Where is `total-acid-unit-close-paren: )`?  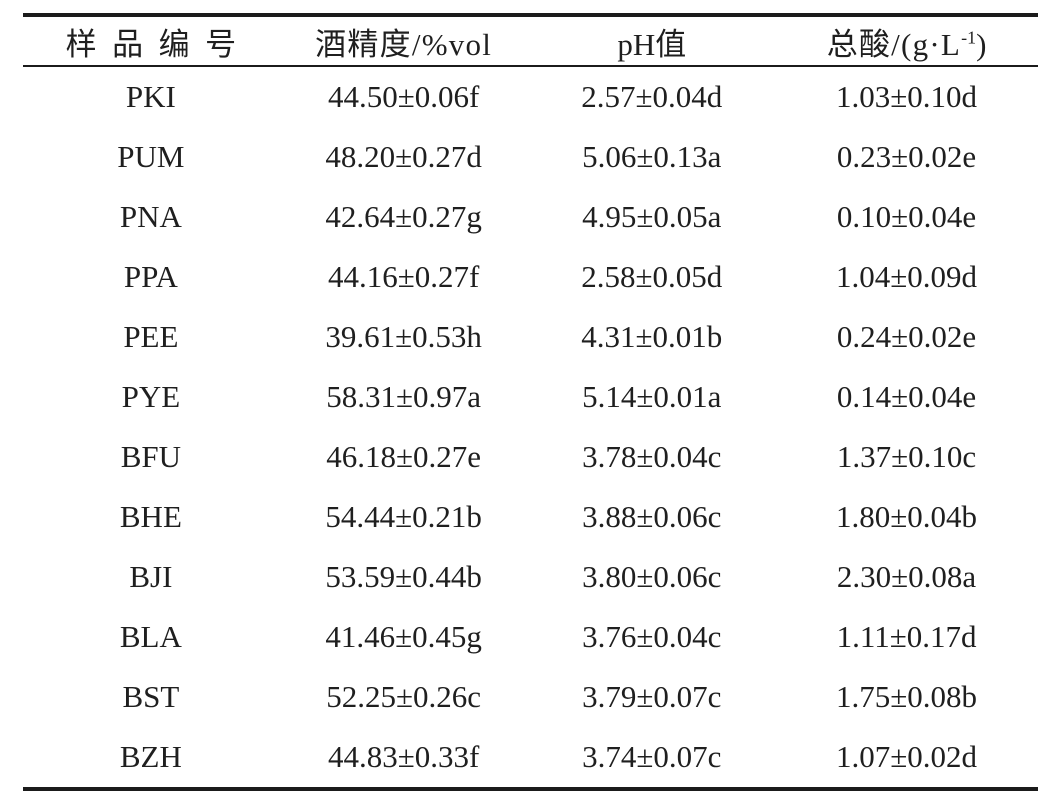 total-acid-unit-close-paren: ) is located at coordinates (981, 44).